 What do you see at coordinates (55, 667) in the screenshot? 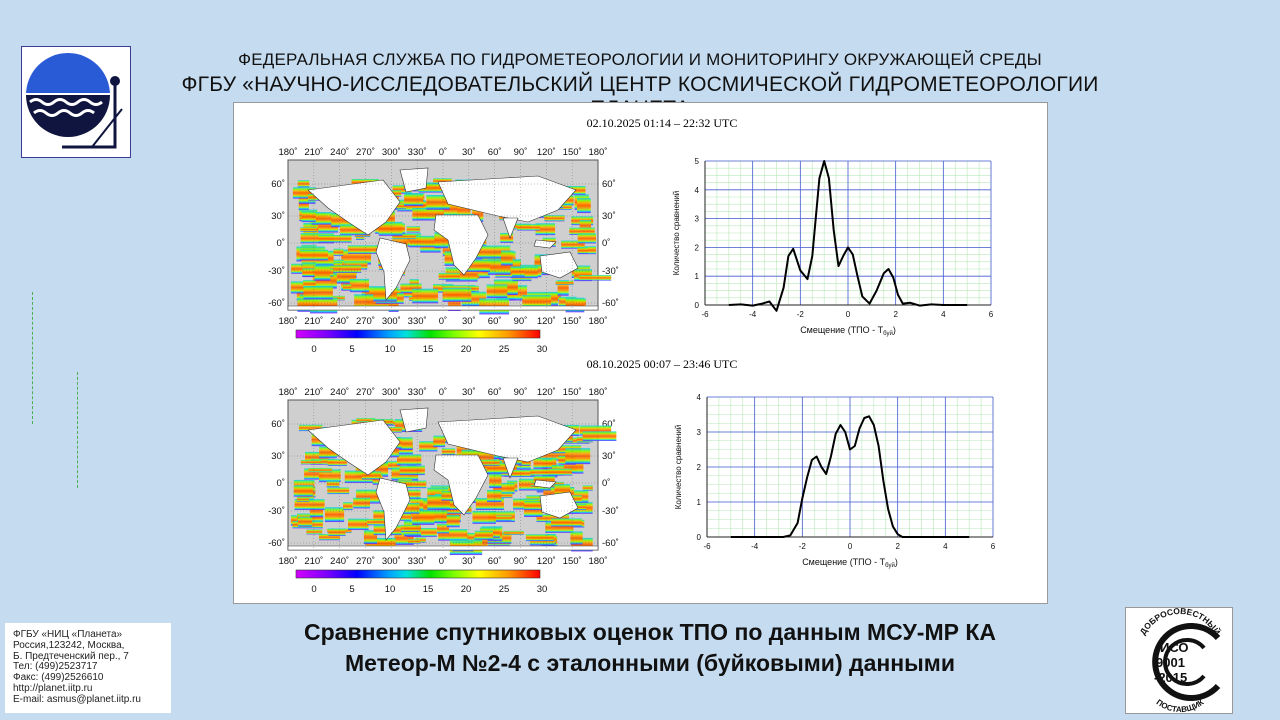
I see `contact-phone: Тел: (499)2523717` at bounding box center [55, 667].